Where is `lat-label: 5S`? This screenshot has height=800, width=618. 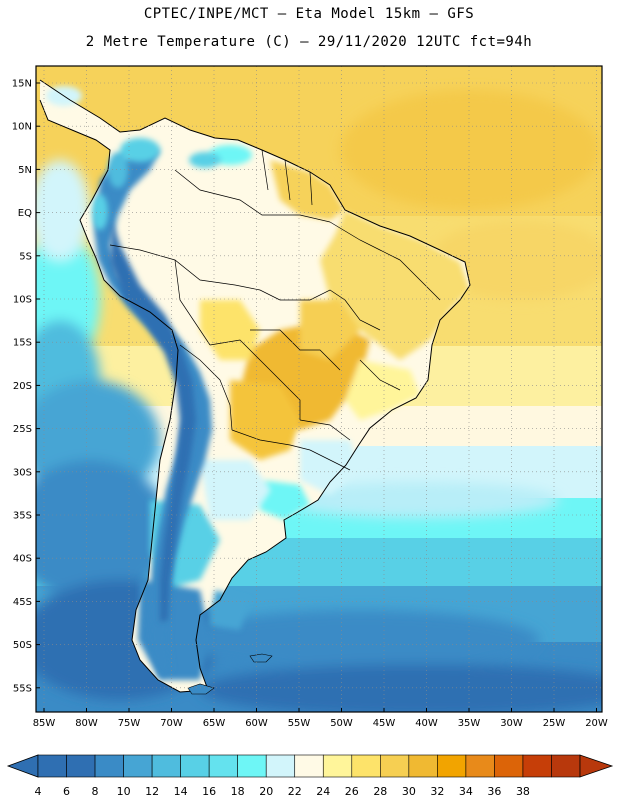
lat-label: 5S is located at coordinates (25, 256).